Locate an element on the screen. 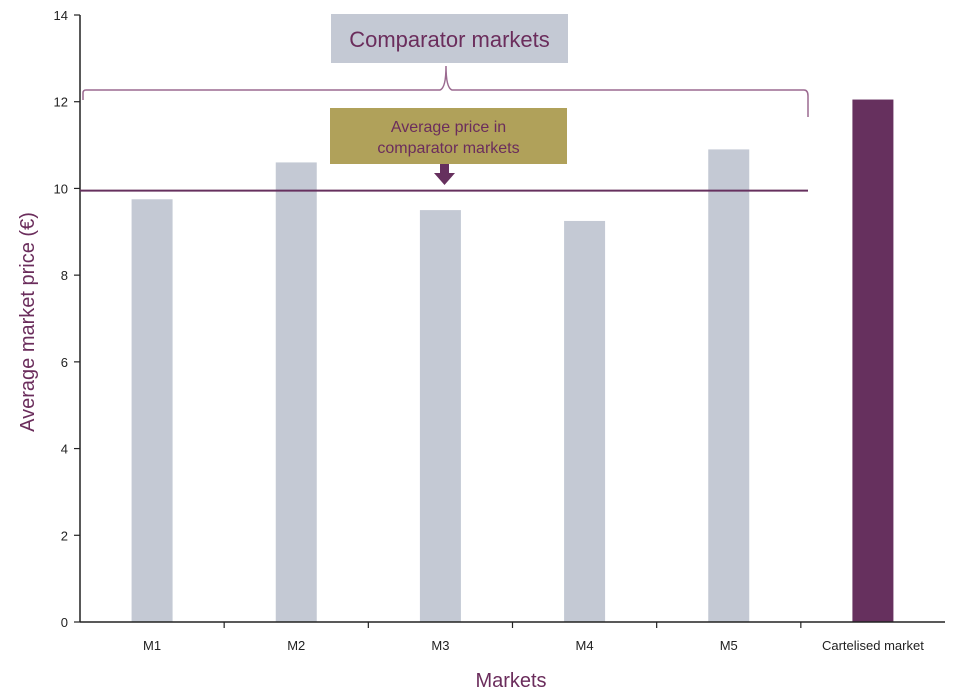 Image resolution: width=961 pixels, height=689 pixels. comparator-brace is located at coordinates (445, 91).